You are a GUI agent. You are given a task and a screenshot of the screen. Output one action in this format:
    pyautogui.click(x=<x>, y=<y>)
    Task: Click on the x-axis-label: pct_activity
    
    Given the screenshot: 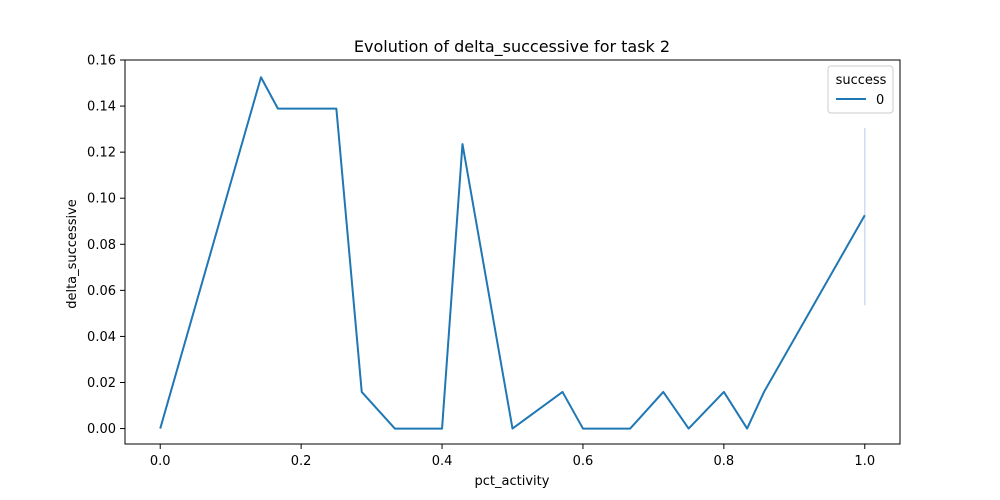 What is the action you would take?
    pyautogui.click(x=512, y=481)
    